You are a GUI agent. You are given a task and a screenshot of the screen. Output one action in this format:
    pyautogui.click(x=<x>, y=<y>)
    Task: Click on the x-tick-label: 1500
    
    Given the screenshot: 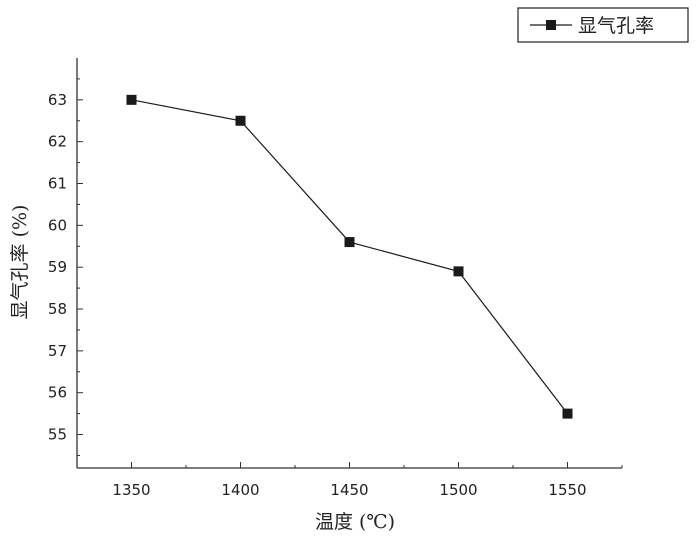 What is the action you would take?
    pyautogui.click(x=458, y=490)
    